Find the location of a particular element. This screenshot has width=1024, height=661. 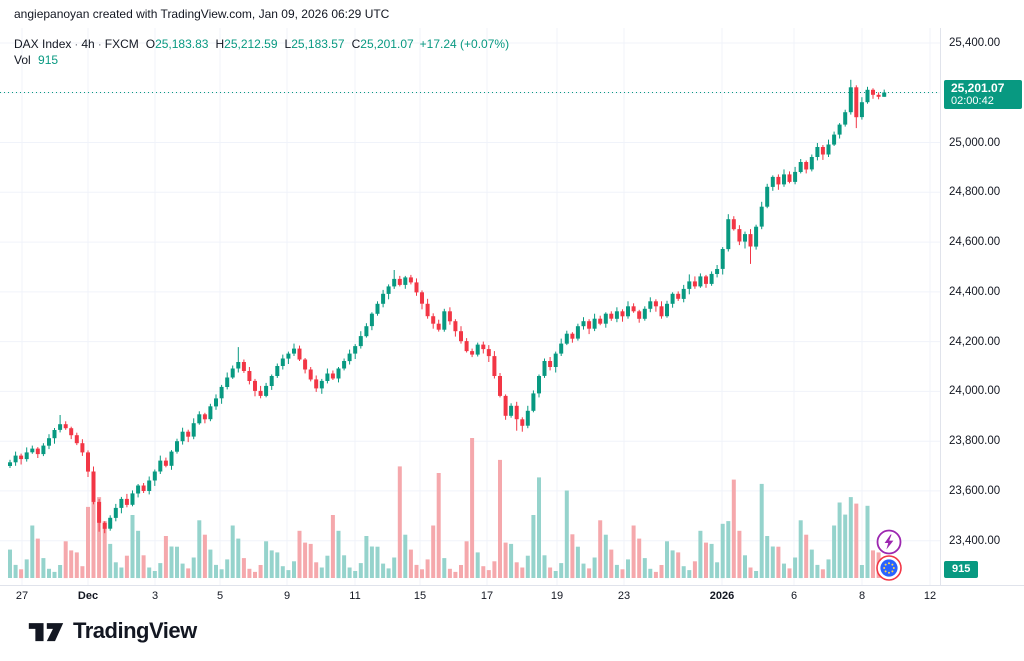

time-axis-label: 2026 is located at coordinates (722, 596).